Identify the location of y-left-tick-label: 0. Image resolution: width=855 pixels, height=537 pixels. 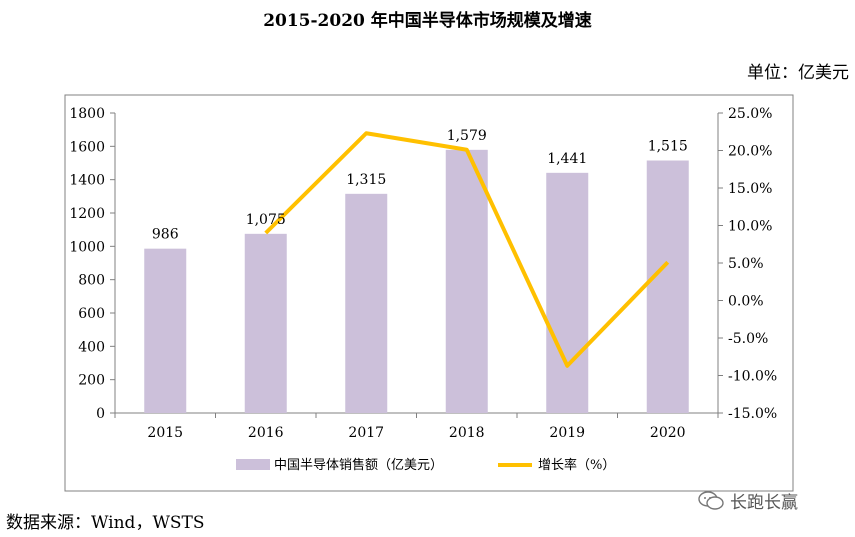
(100, 414).